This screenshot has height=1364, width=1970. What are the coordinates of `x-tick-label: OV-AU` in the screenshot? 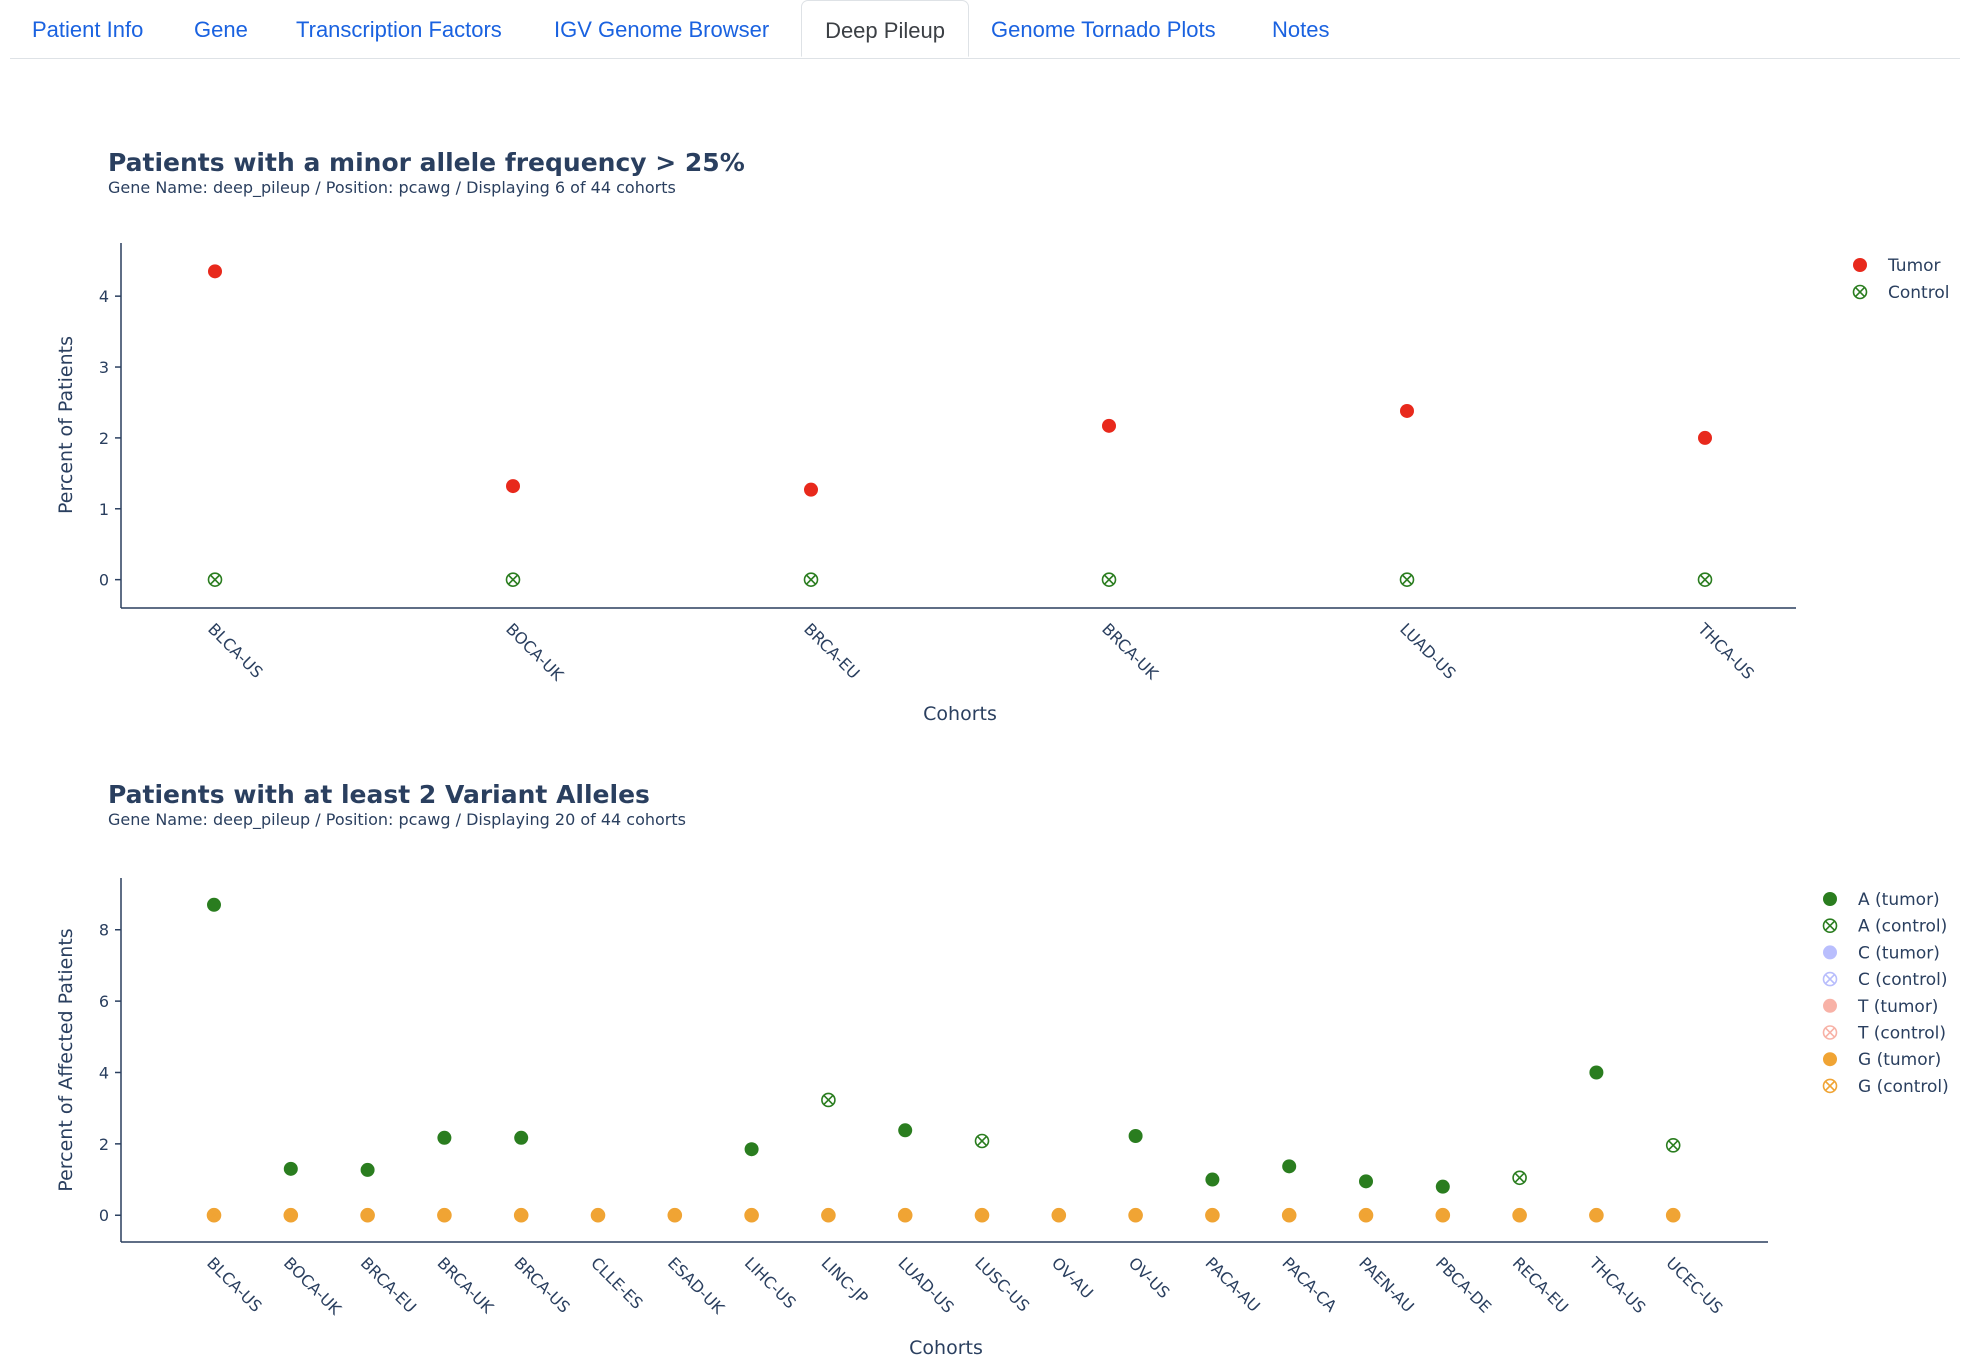 It's located at (1072, 1277).